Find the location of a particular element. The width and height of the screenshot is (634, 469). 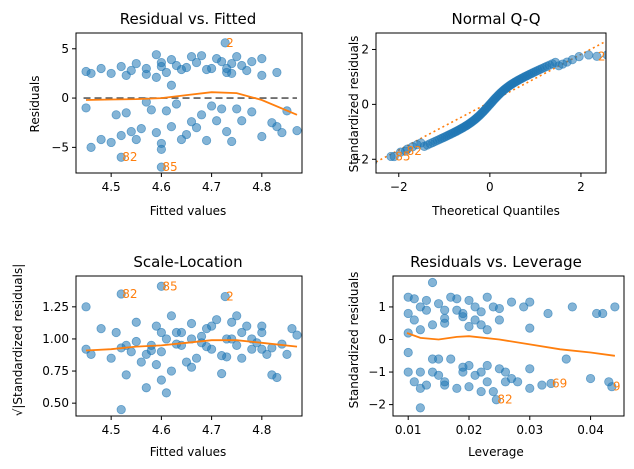

y-tick-label: 1 is located at coordinates (382, 307).